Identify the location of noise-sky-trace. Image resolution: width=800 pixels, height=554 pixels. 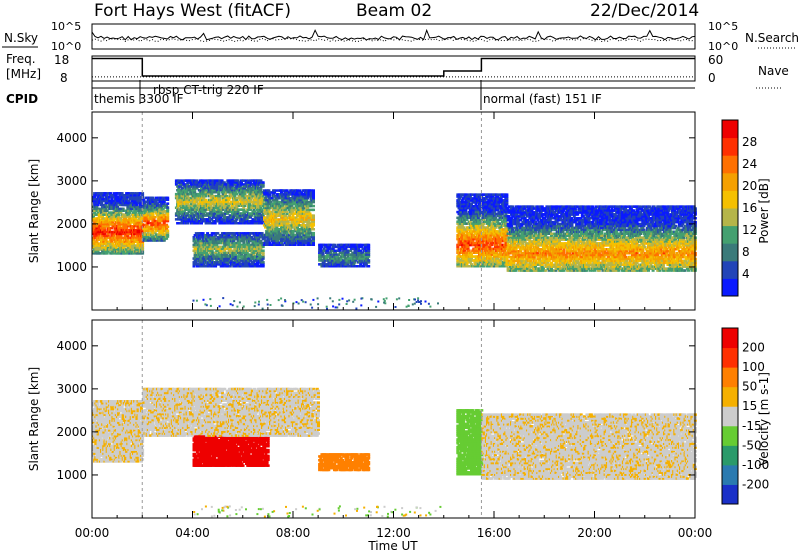
(393, 34).